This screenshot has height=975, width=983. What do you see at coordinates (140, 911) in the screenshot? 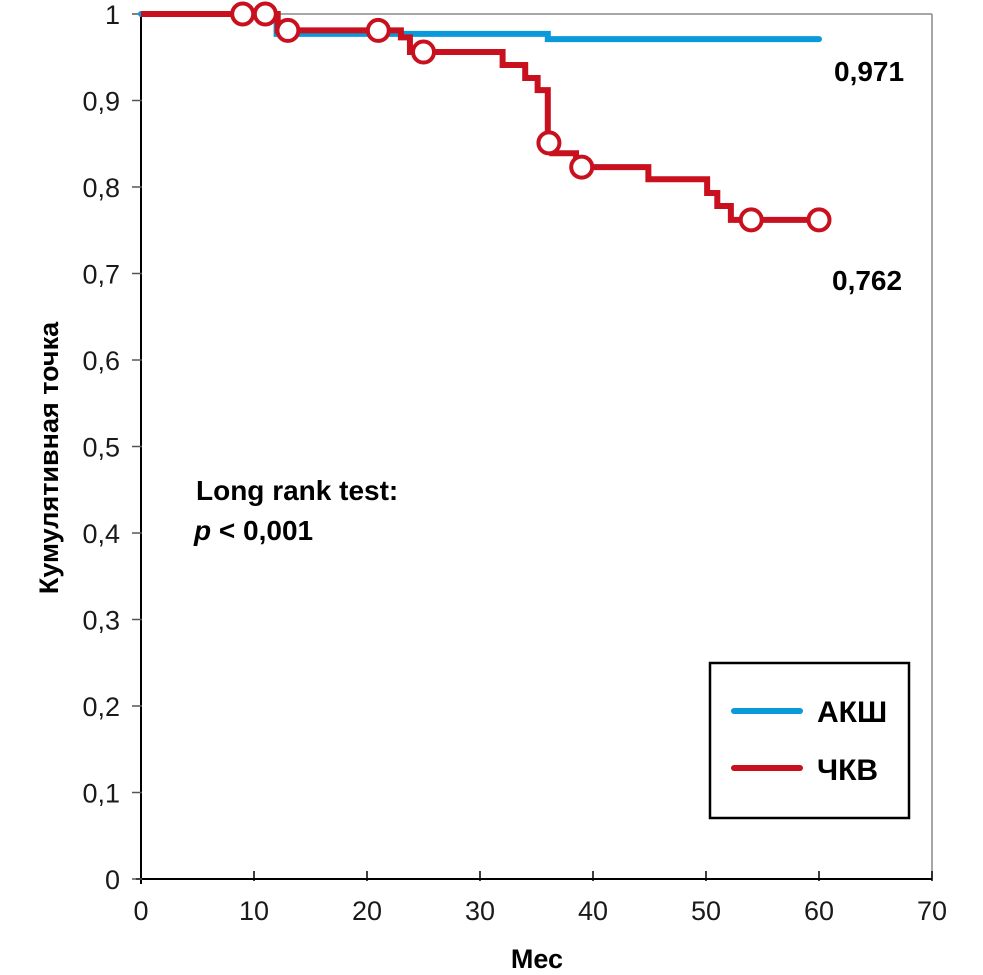
I see `x-tick-label: 0` at bounding box center [140, 911].